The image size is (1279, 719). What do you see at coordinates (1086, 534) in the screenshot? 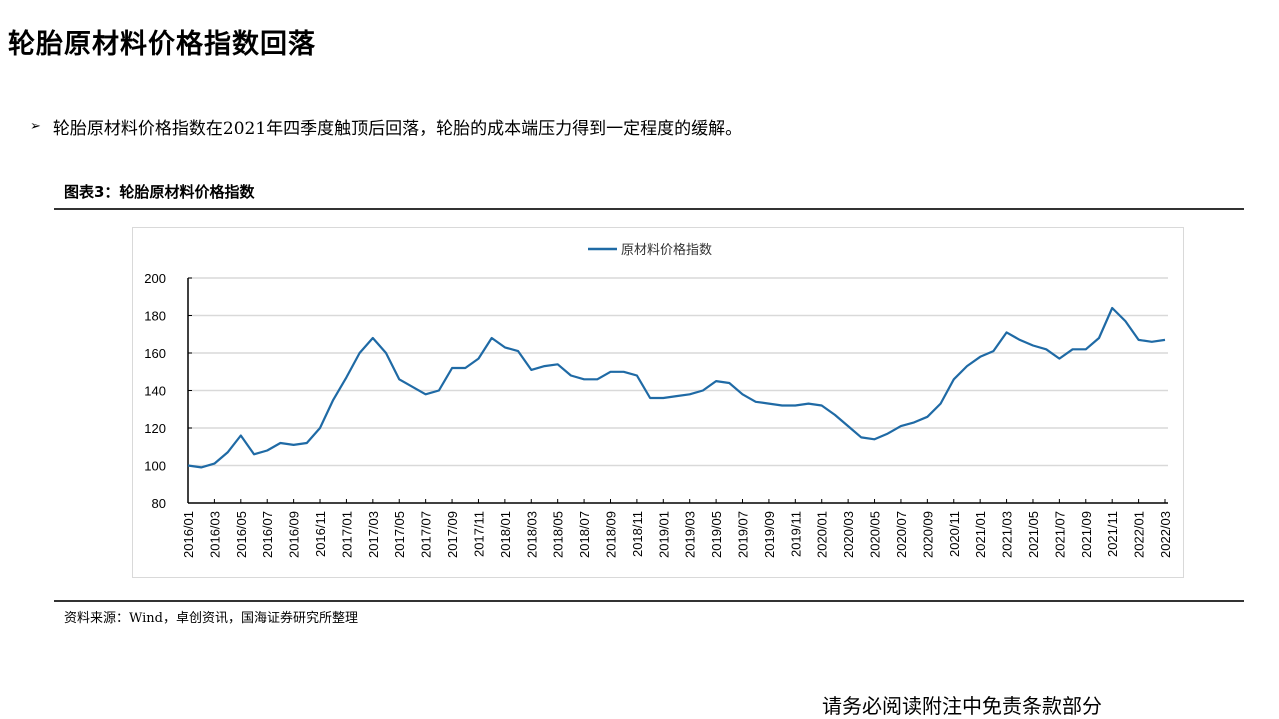
I see `x-tick-label: 2021/09` at bounding box center [1086, 534].